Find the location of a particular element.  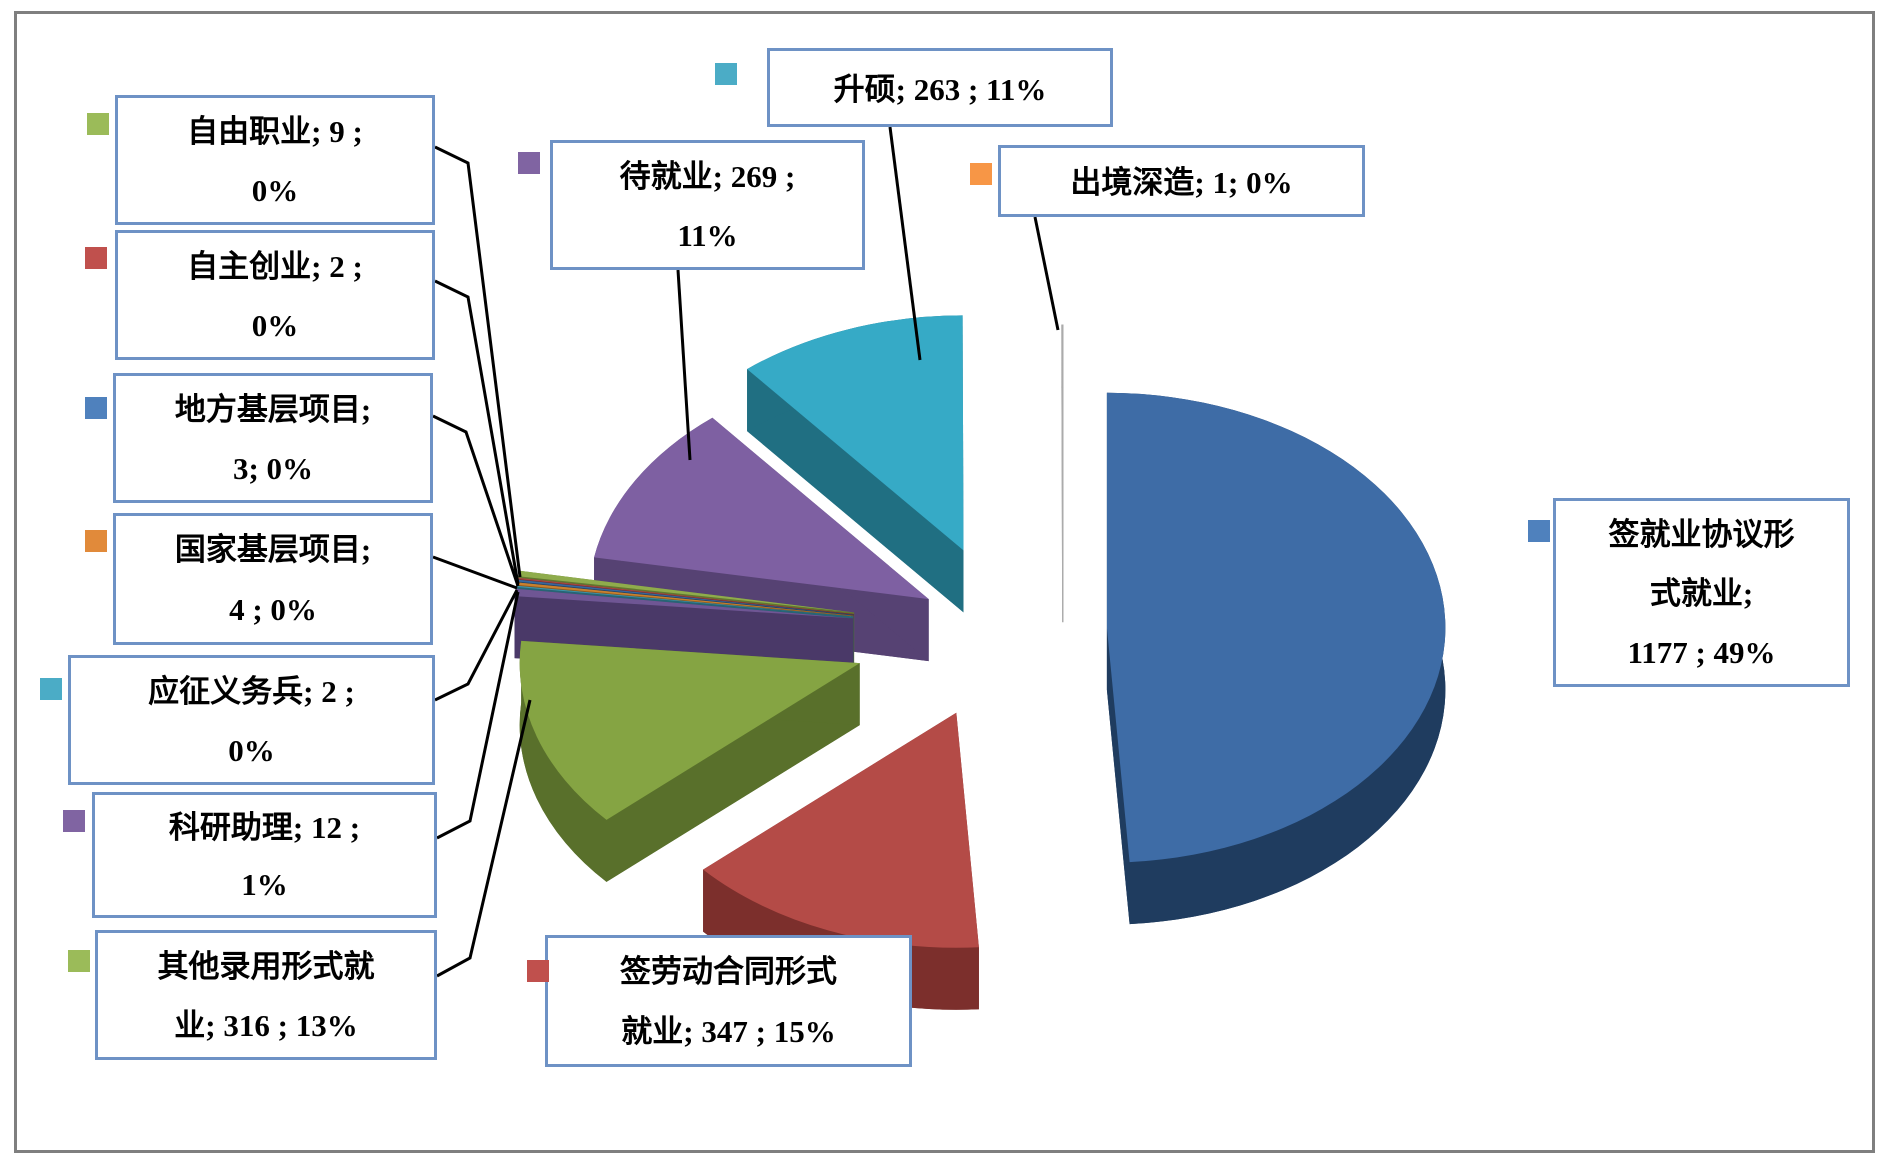

pie-slice-qita-rim is located at coordinates (563, 761).